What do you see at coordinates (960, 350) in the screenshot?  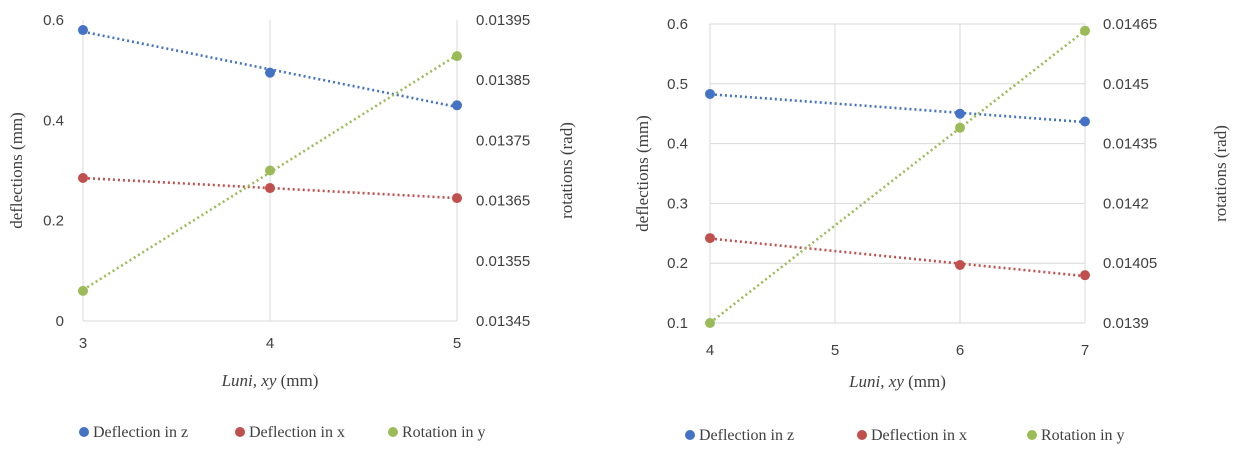 I see `x-tick-label: 6` at bounding box center [960, 350].